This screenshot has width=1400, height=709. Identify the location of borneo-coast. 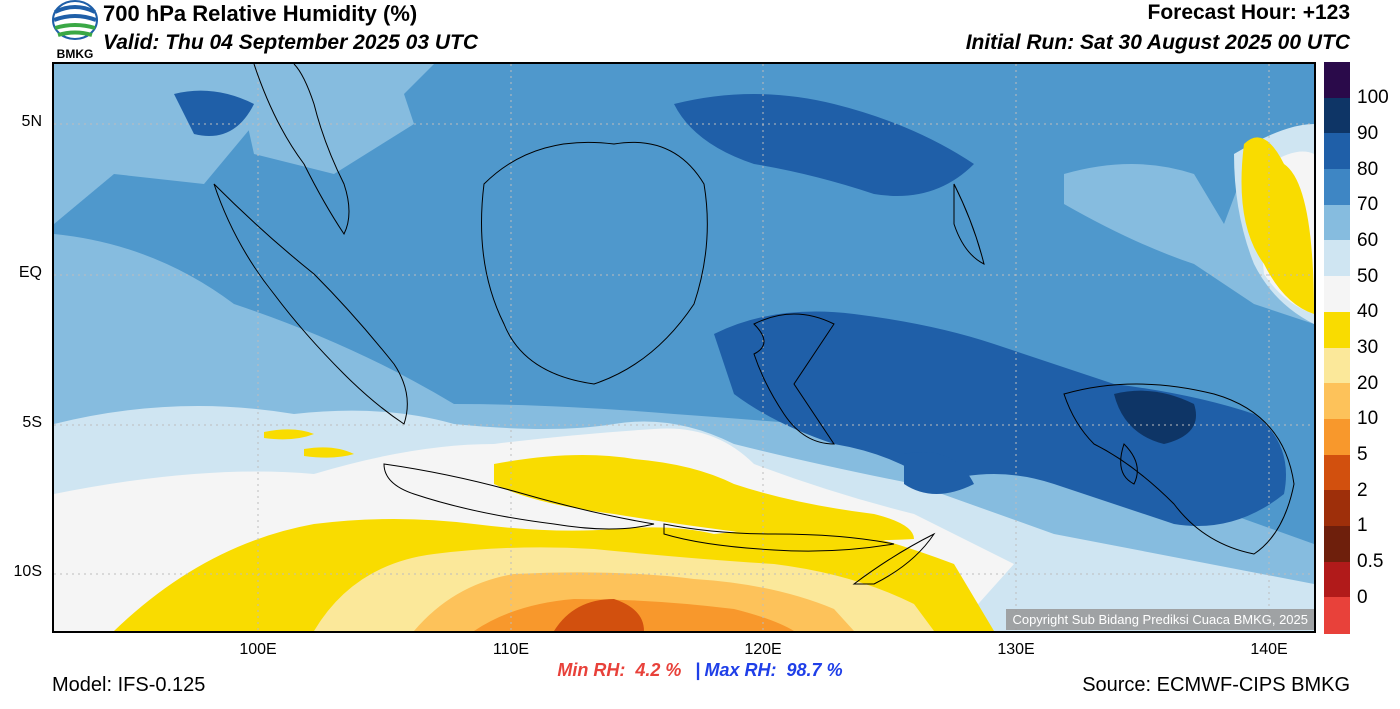
(594, 263).